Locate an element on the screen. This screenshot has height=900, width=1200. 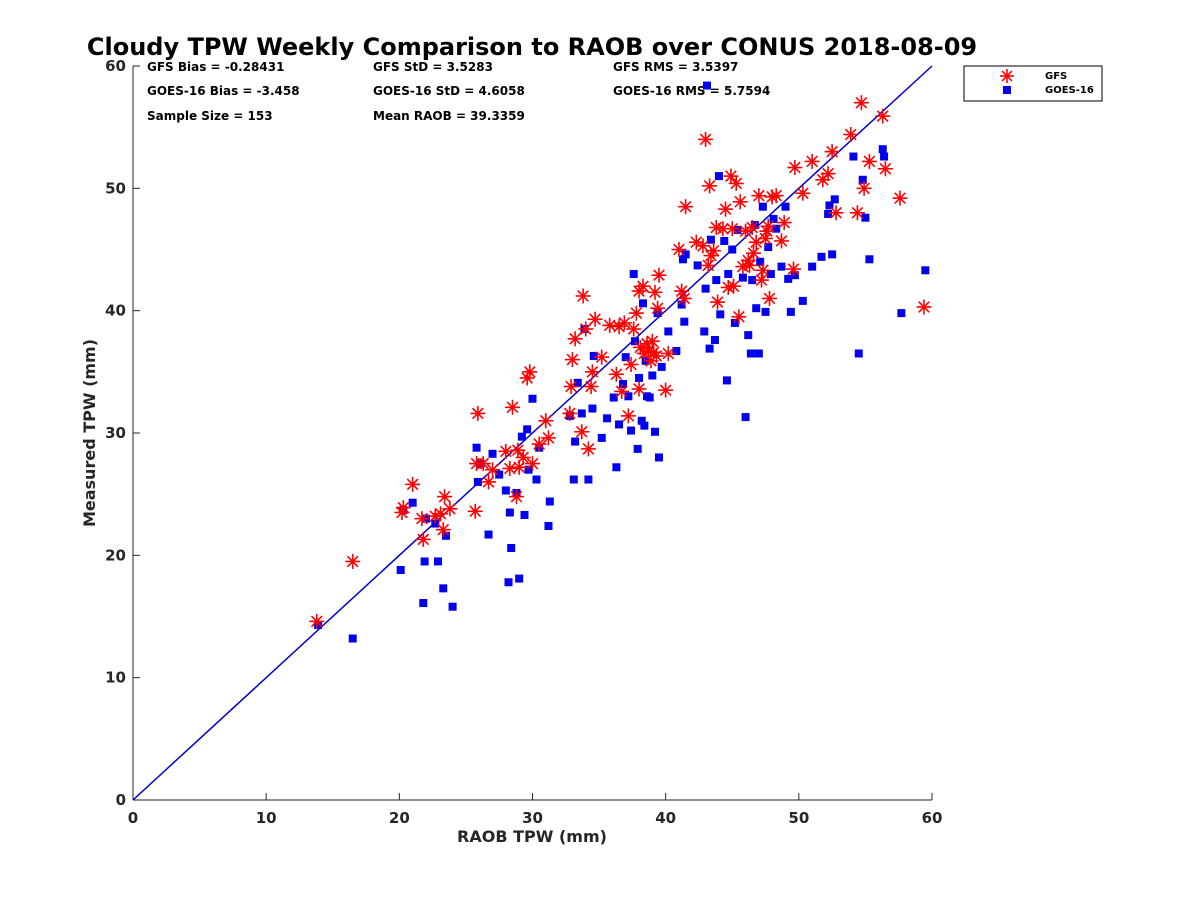
x-ticks: 0 10 20 30 40 50 60 is located at coordinates (535, 810).